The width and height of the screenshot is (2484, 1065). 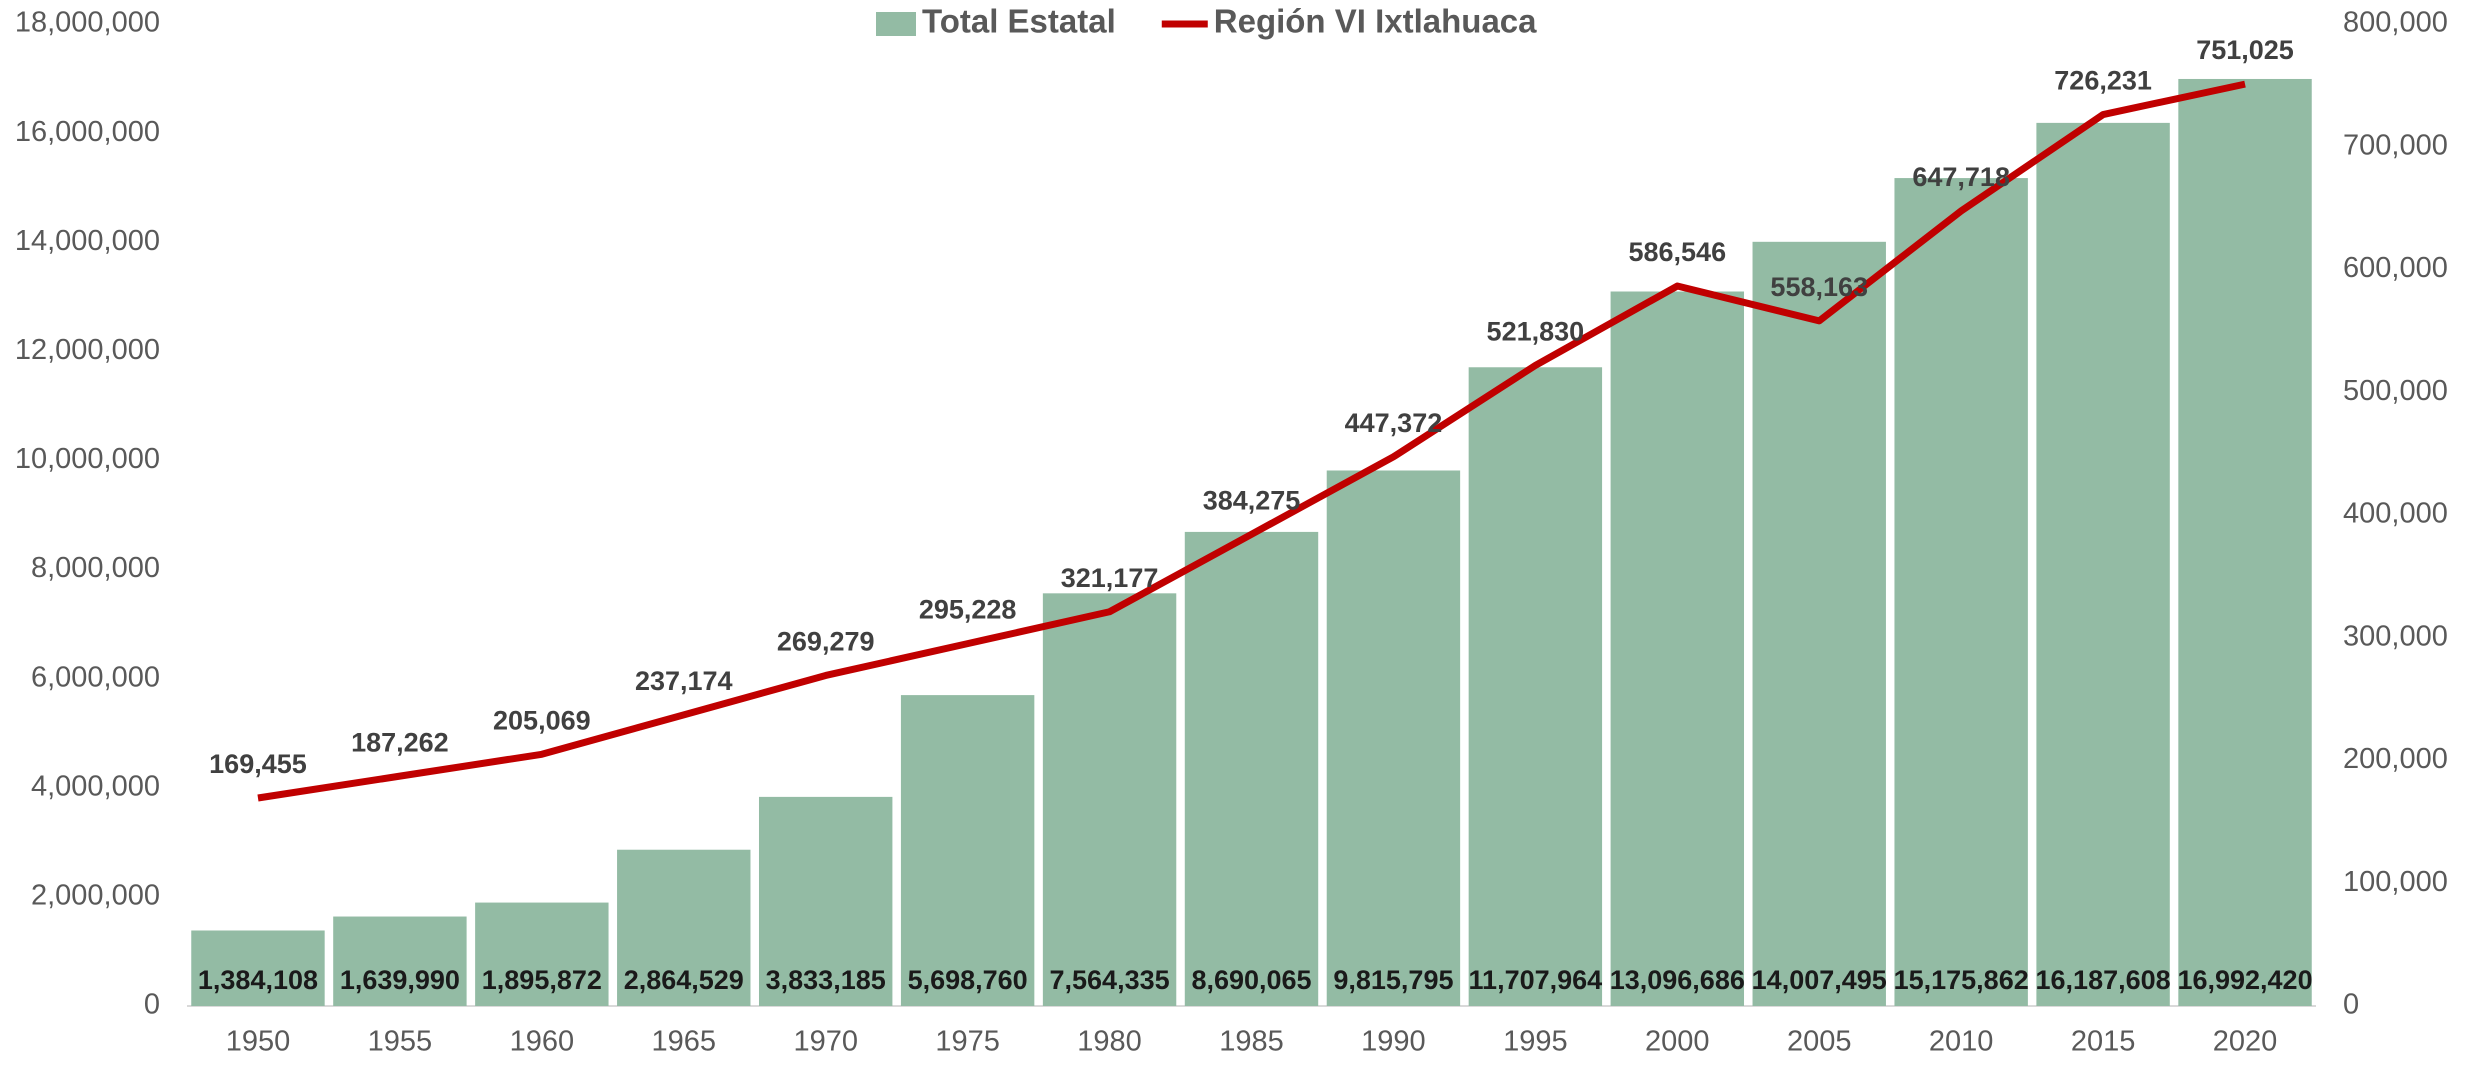 I want to click on bar-label: 3,833,185, so click(x=826, y=980).